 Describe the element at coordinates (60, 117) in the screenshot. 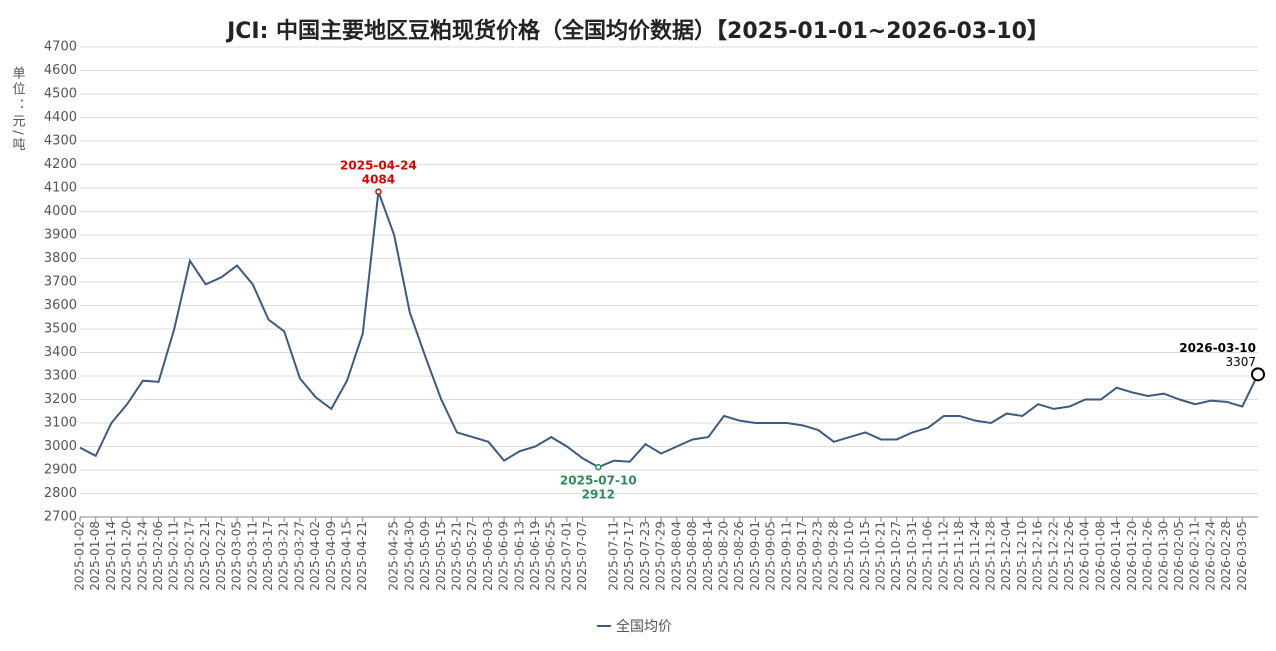

I see `y-tick-label: 4400` at that location.